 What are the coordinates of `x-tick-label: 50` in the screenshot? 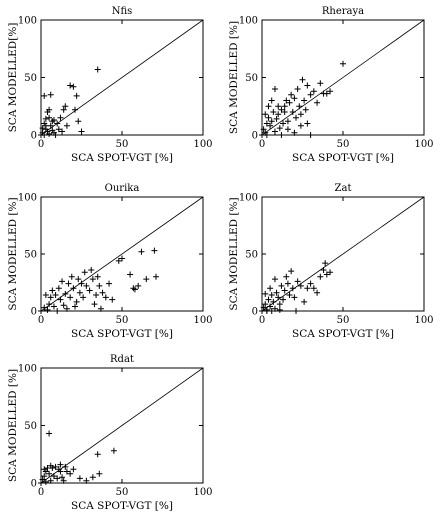 It's located at (343, 320).